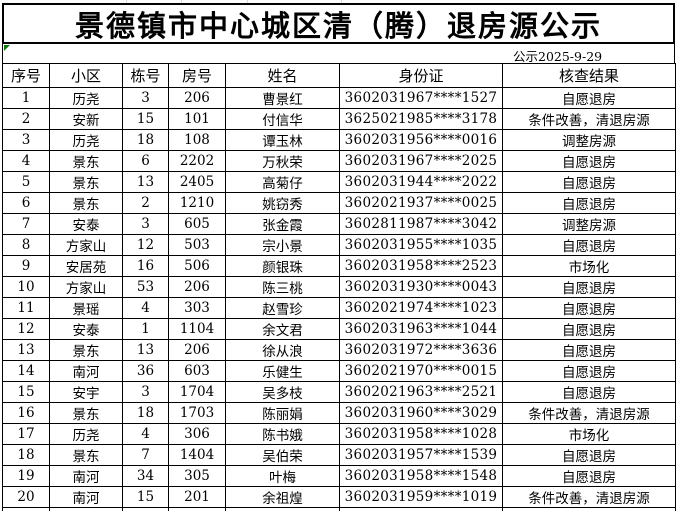 The height and width of the screenshot is (511, 677). What do you see at coordinates (145, 98) in the screenshot?
I see `cell-building-no: 3` at bounding box center [145, 98].